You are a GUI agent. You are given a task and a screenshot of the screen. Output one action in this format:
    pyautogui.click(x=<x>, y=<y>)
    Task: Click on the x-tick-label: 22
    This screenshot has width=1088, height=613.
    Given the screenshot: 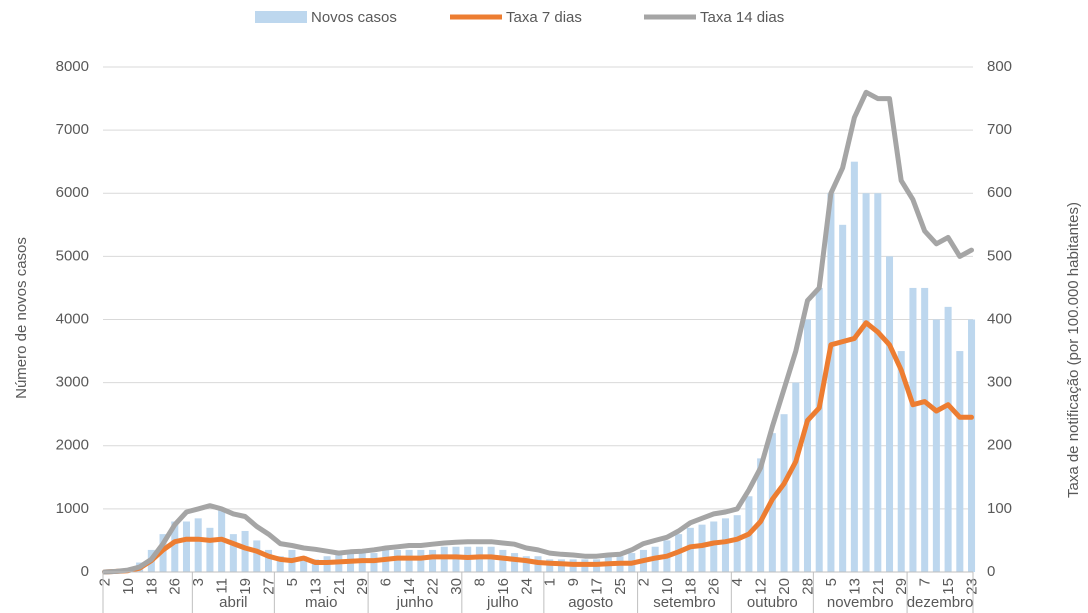 What is the action you would take?
    pyautogui.click(x=433, y=586)
    